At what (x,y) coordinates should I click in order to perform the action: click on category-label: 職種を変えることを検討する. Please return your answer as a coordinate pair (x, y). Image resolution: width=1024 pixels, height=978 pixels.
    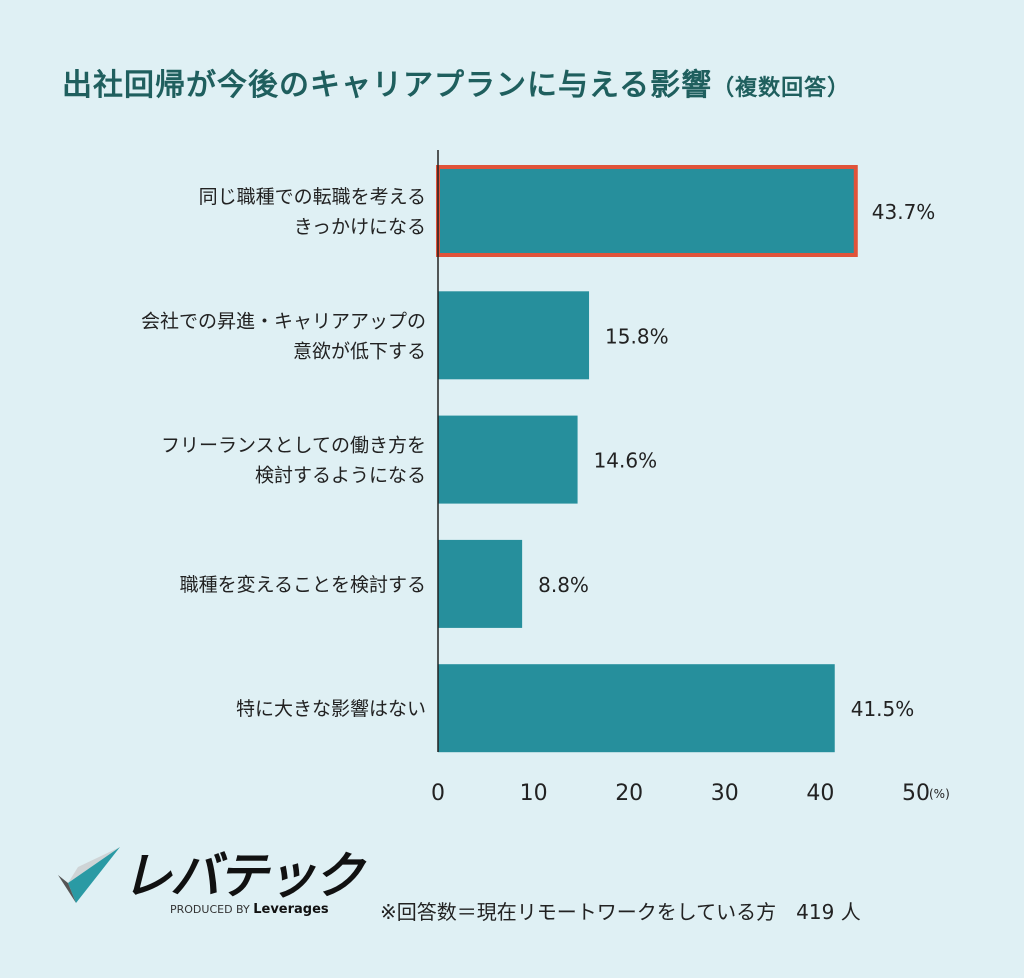
    Looking at the image, I should click on (303, 585).